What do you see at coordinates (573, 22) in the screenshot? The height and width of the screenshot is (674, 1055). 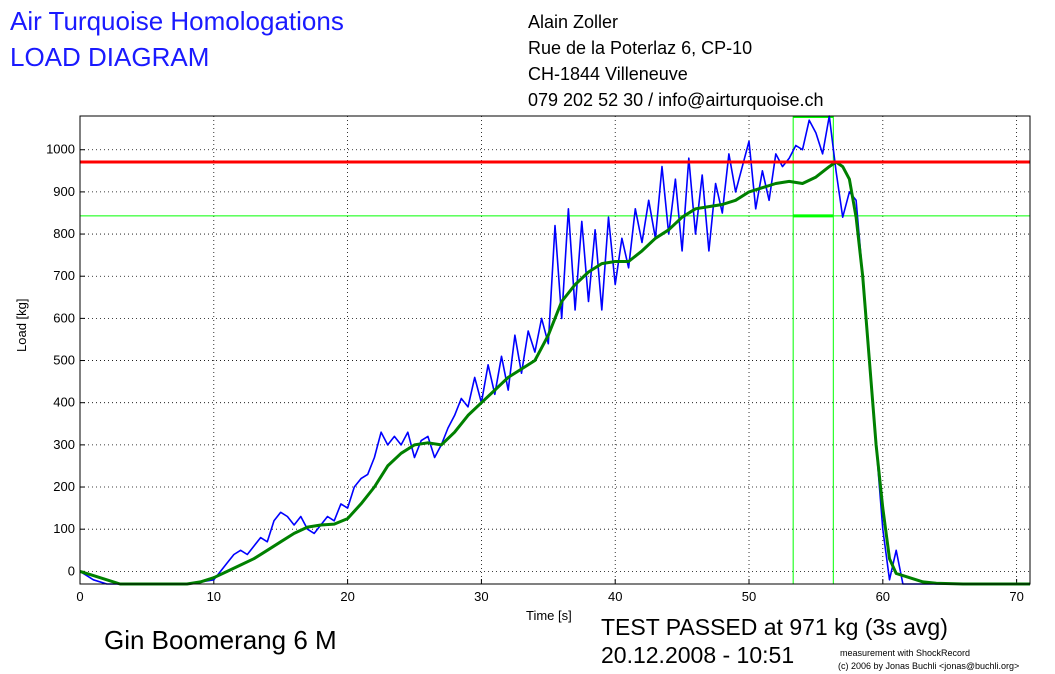 I see `address-name: Alain Zoller` at bounding box center [573, 22].